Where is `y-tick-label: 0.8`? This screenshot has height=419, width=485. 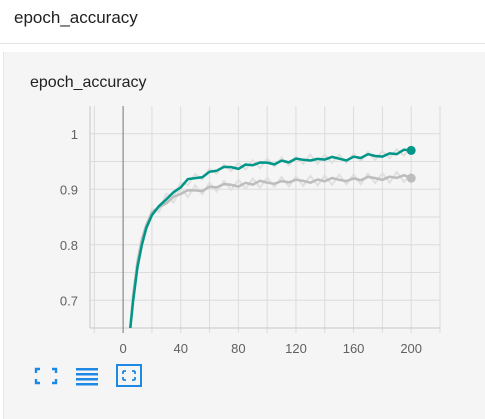
y-tick-label: 0.8 is located at coordinates (69, 245).